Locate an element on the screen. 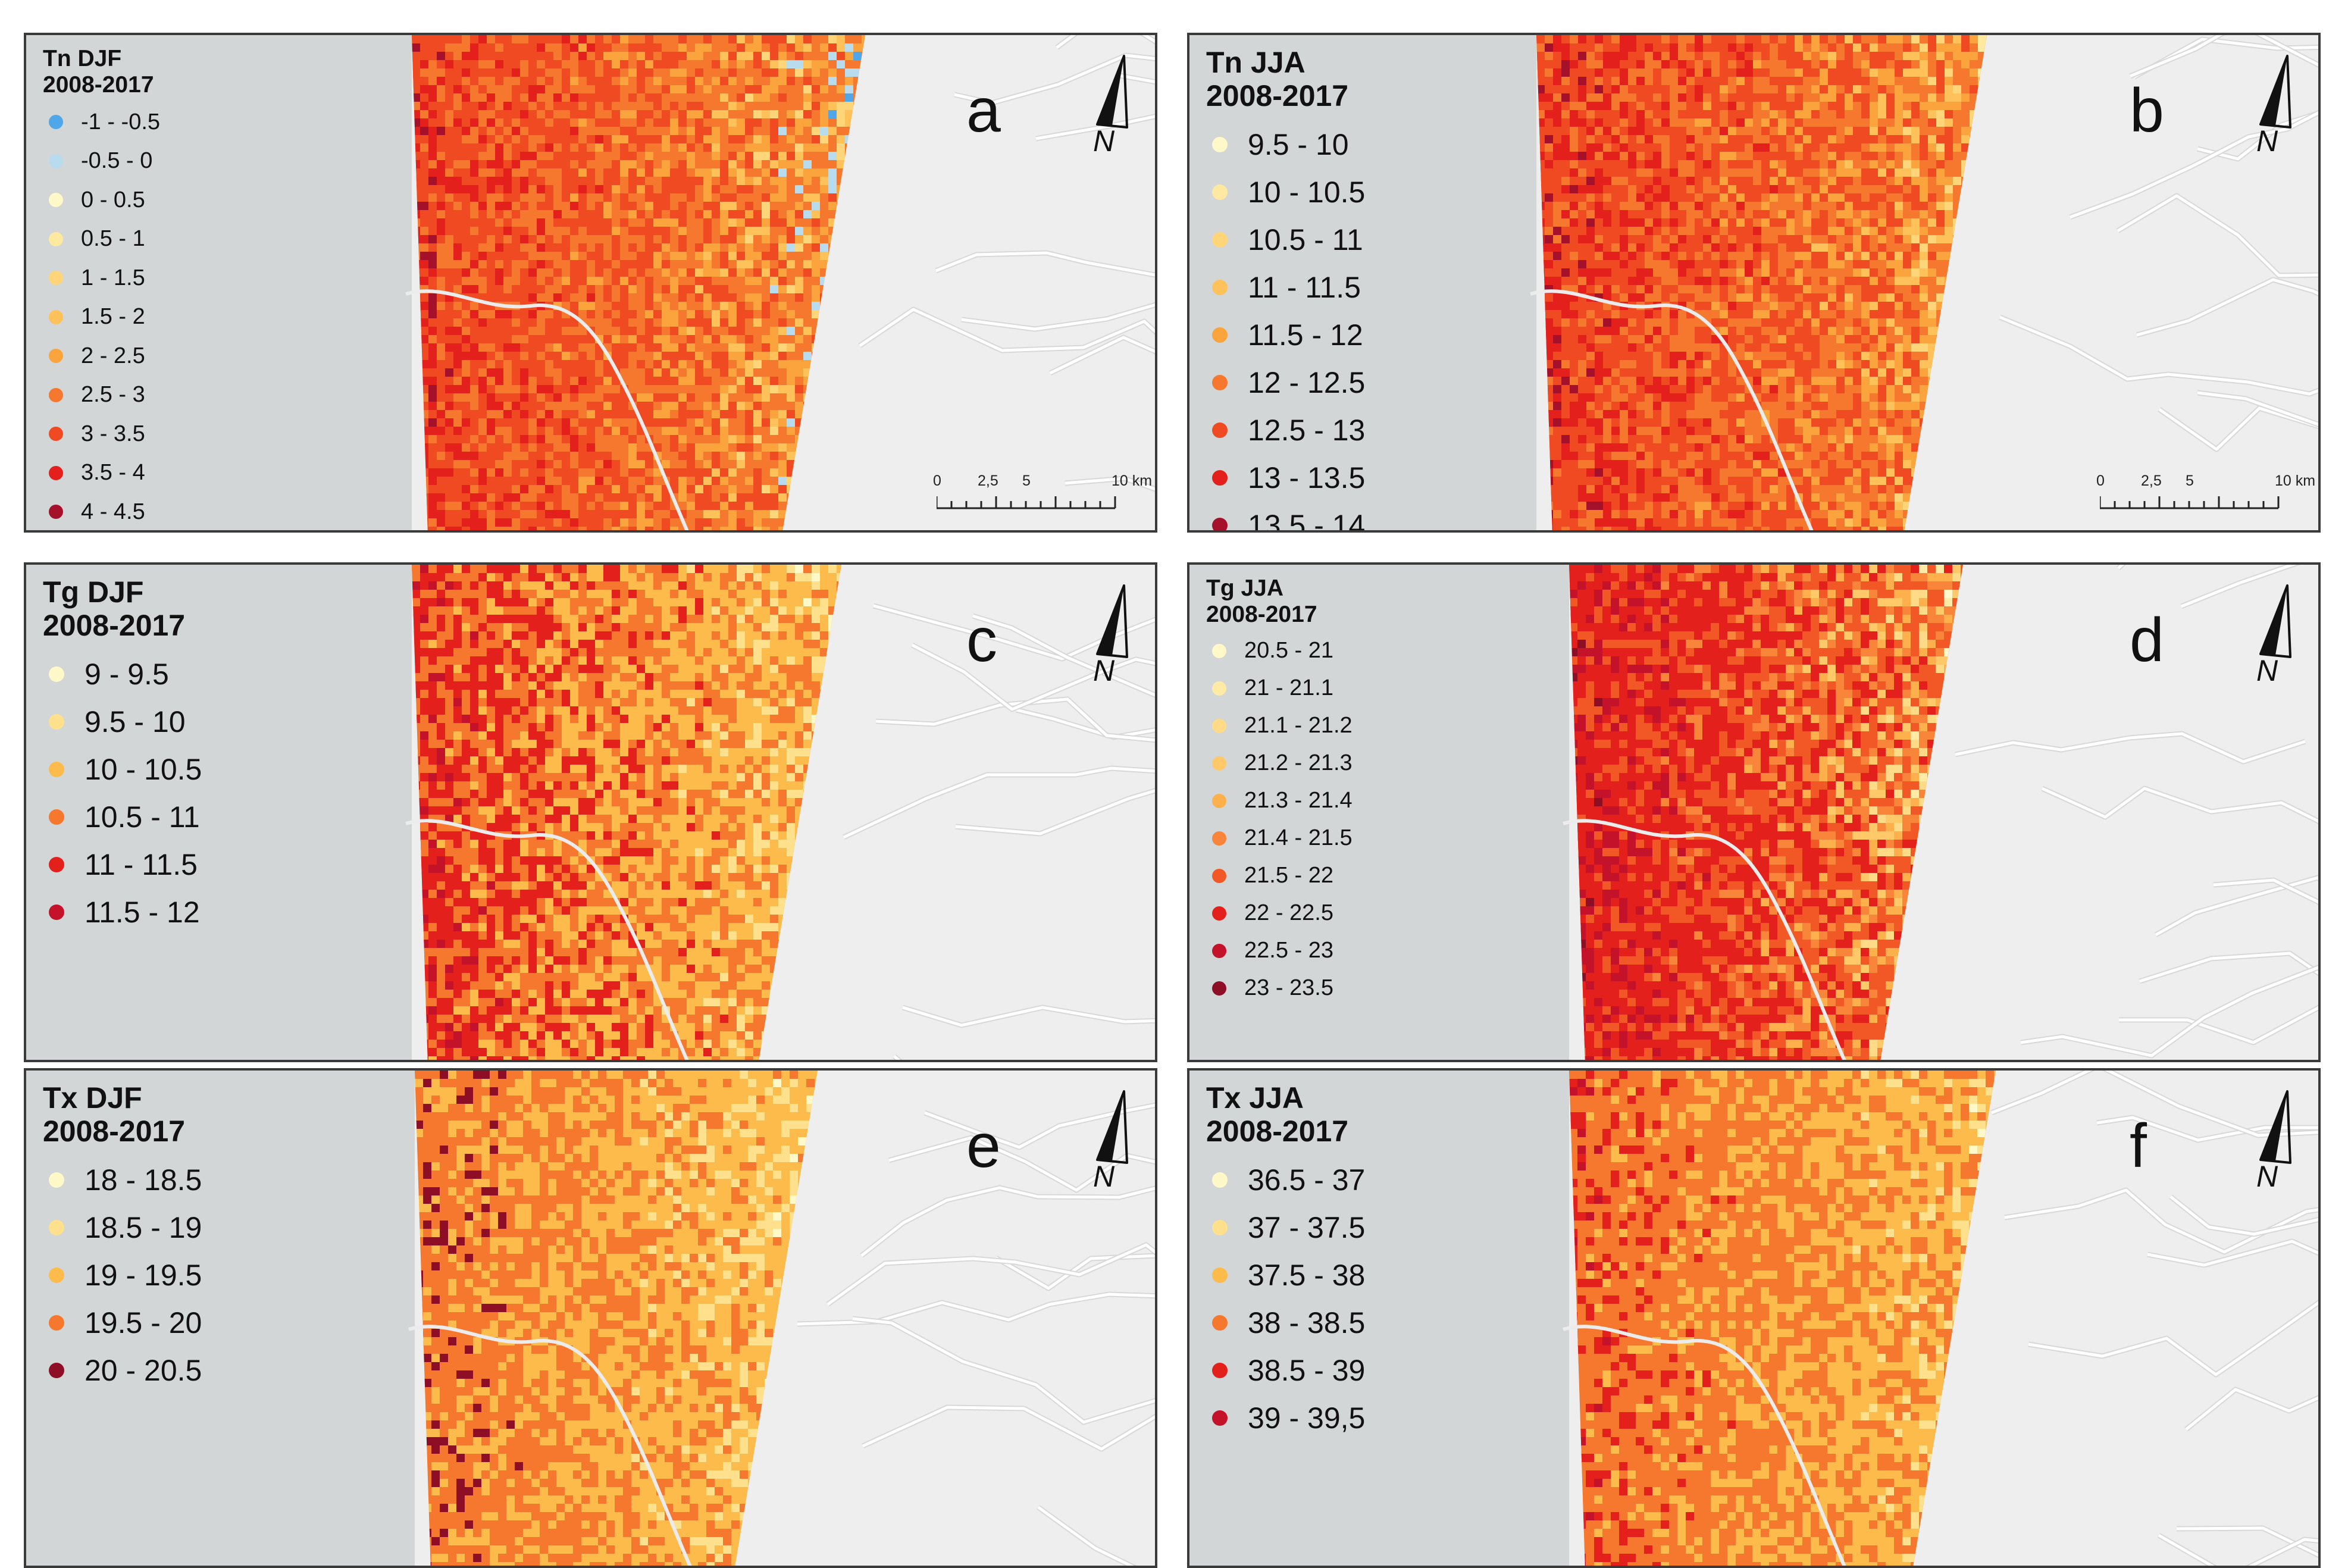  legend-label: 21.4 - 21.5 is located at coordinates (1298, 838).